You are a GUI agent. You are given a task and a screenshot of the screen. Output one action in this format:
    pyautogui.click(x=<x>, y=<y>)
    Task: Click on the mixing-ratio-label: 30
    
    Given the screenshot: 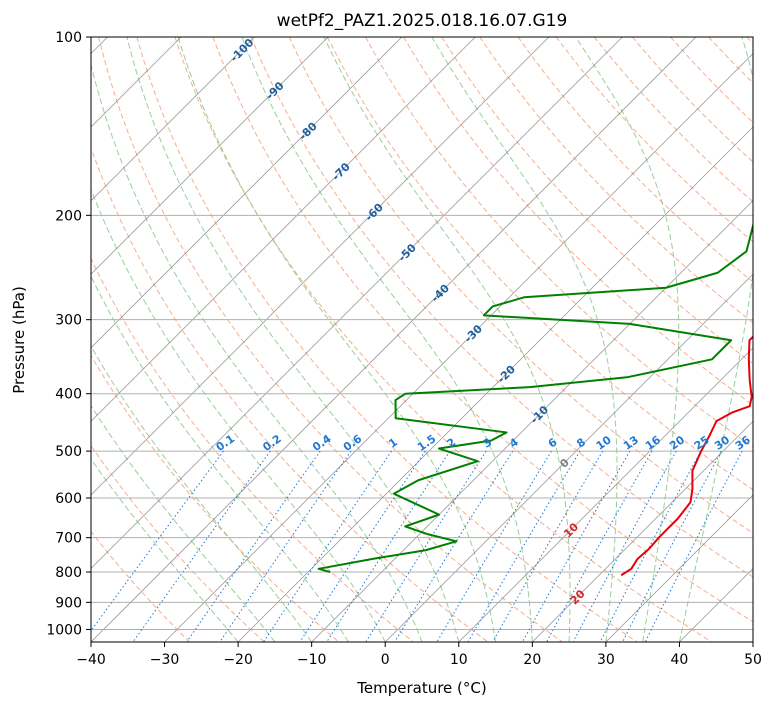 What is the action you would take?
    pyautogui.click(x=722, y=443)
    